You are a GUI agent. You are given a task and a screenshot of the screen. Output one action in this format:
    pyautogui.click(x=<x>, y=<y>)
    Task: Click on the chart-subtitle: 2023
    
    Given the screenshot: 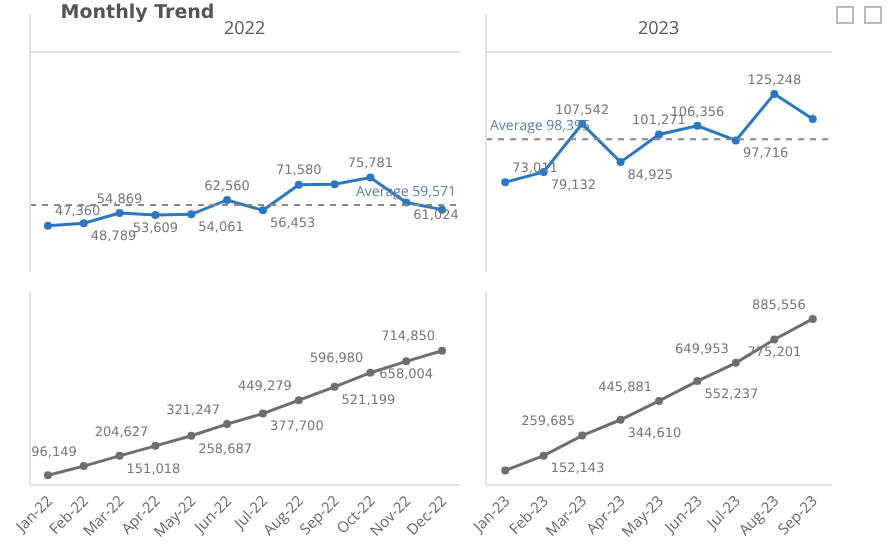 What is the action you would take?
    pyautogui.click(x=659, y=27)
    